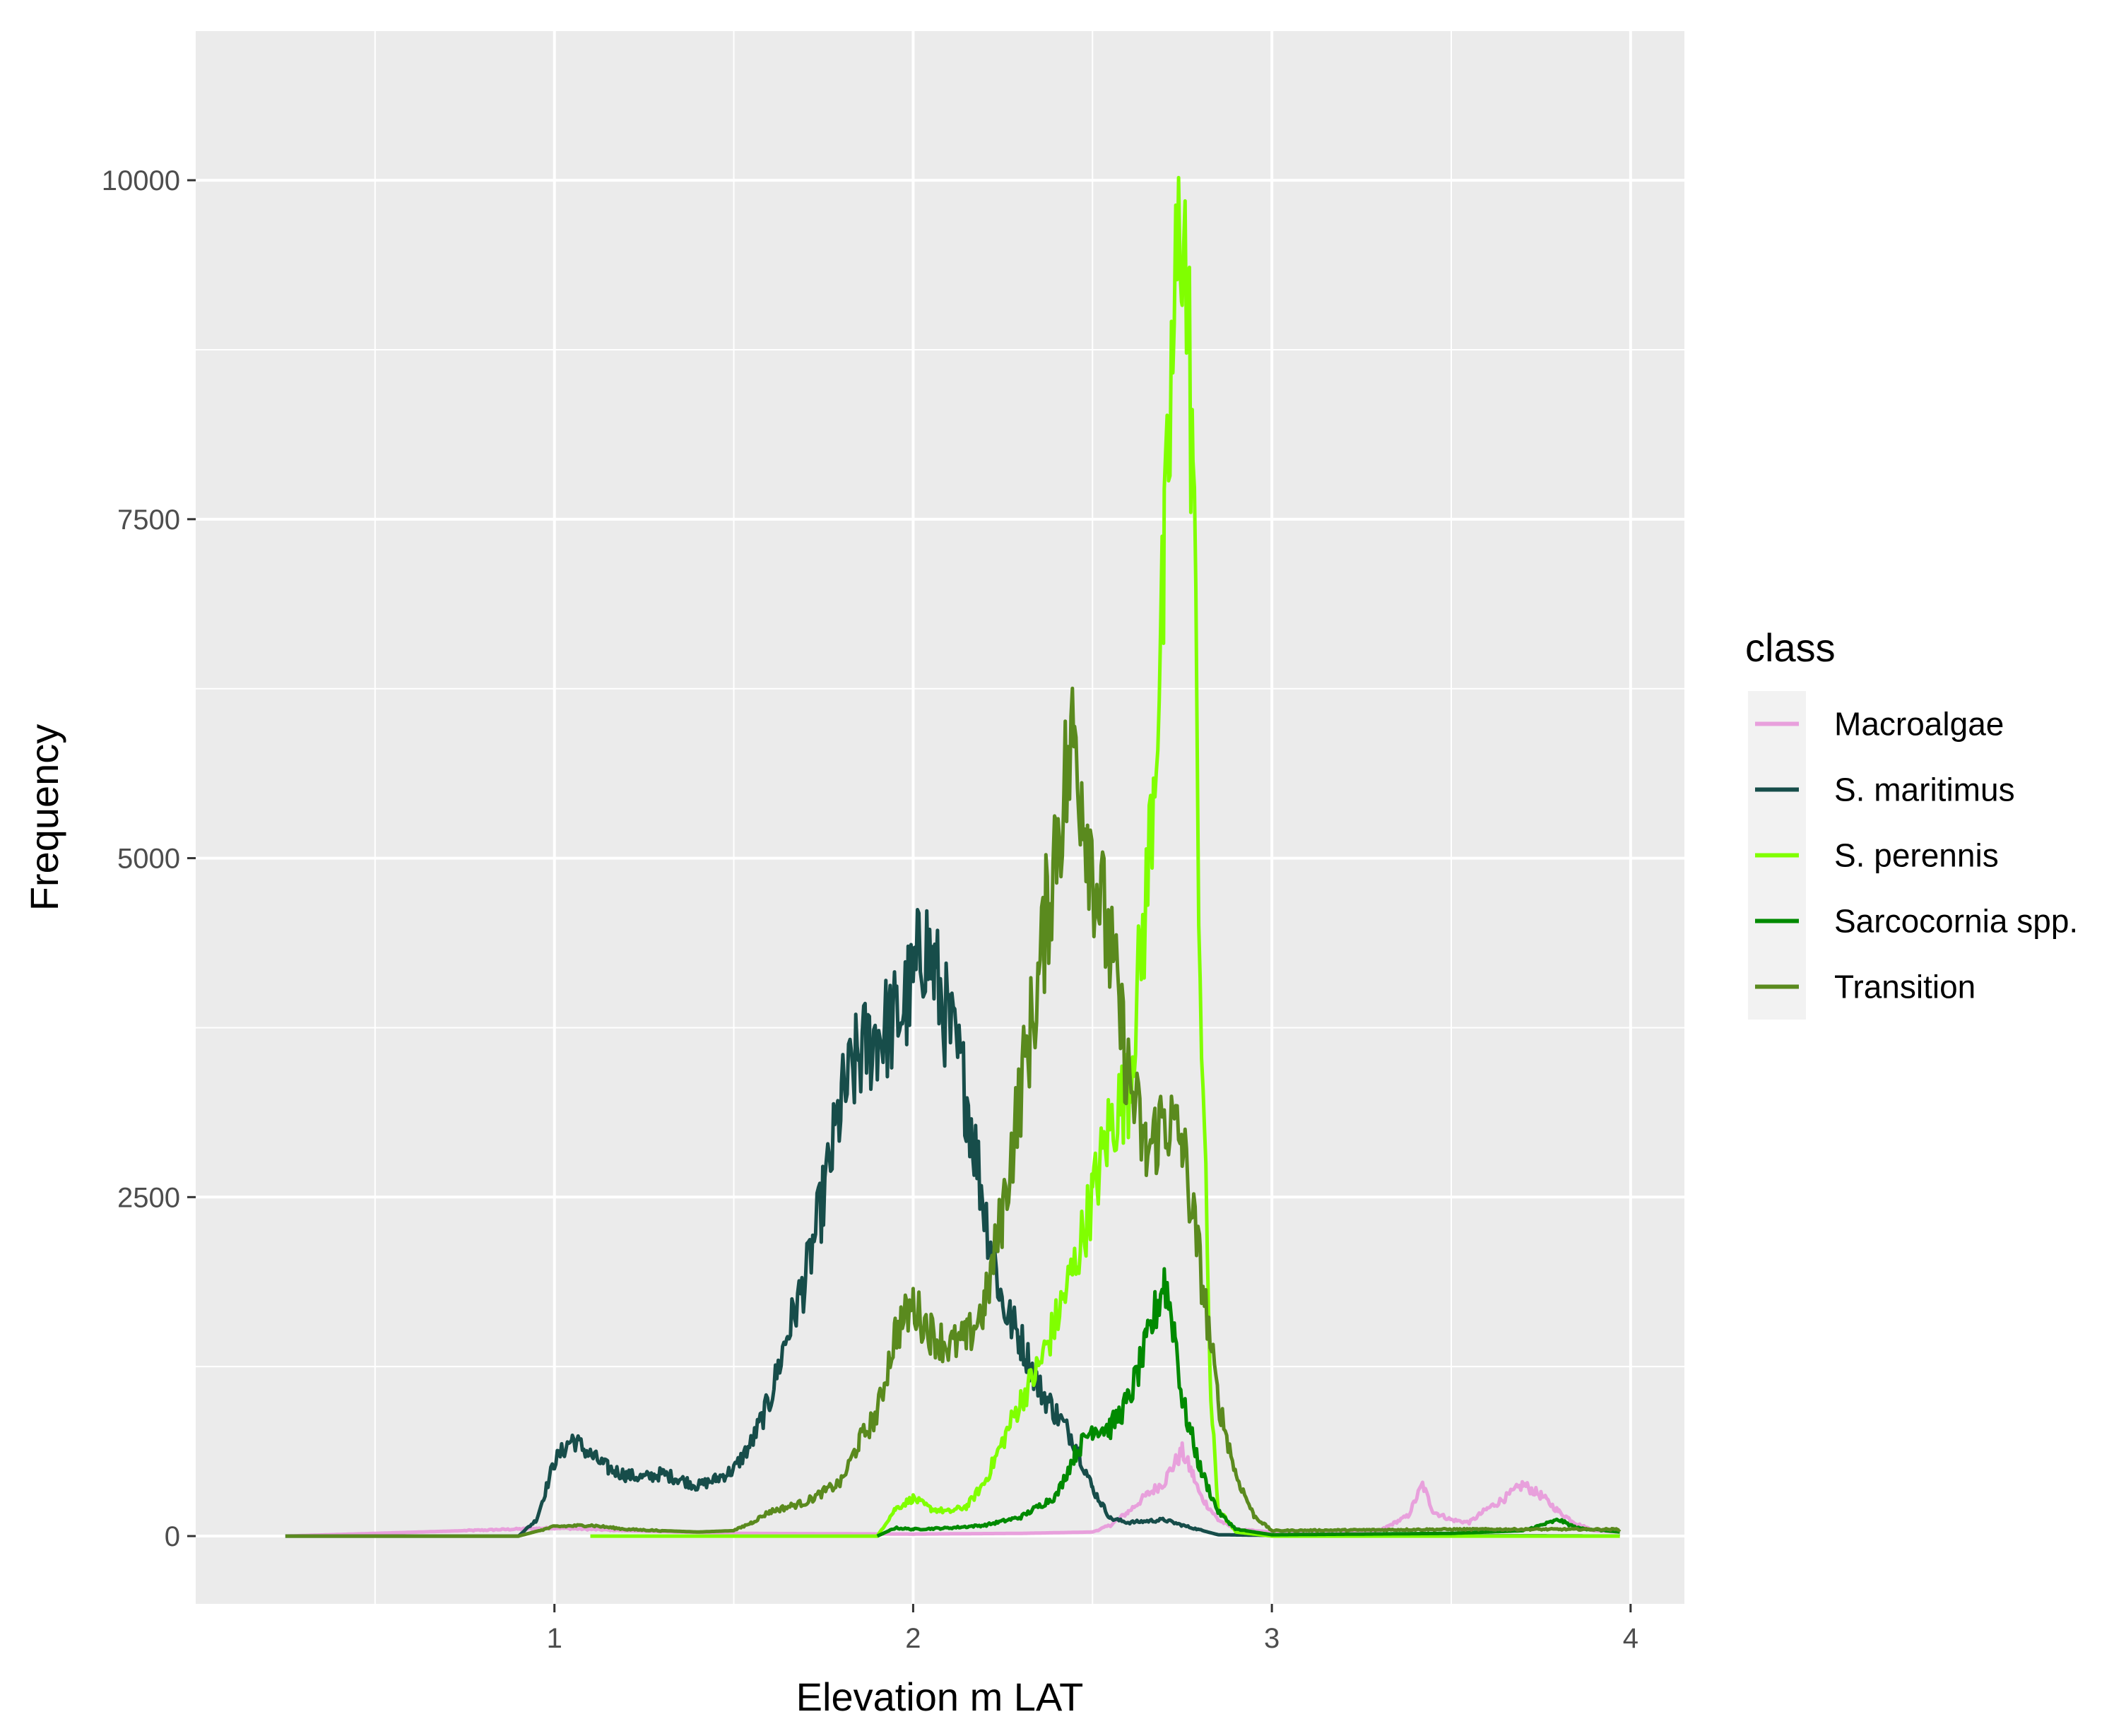 The height and width of the screenshot is (1736, 2126). Describe the element at coordinates (141, 180) in the screenshot. I see `y-tick-label: 10000` at that location.